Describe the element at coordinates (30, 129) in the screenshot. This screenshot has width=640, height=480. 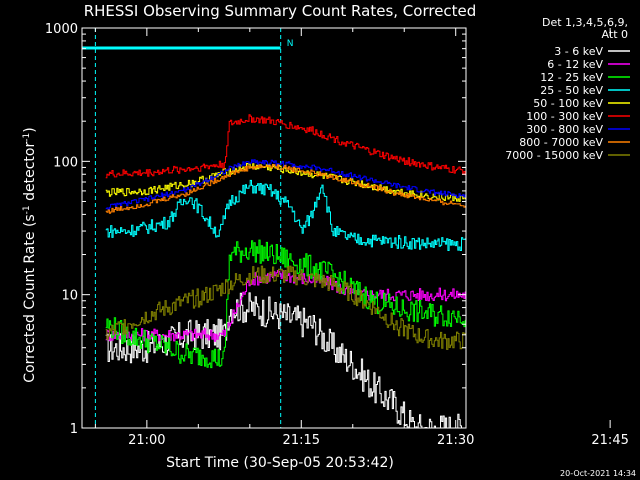
I see `y-axis-label-end: )` at that location.